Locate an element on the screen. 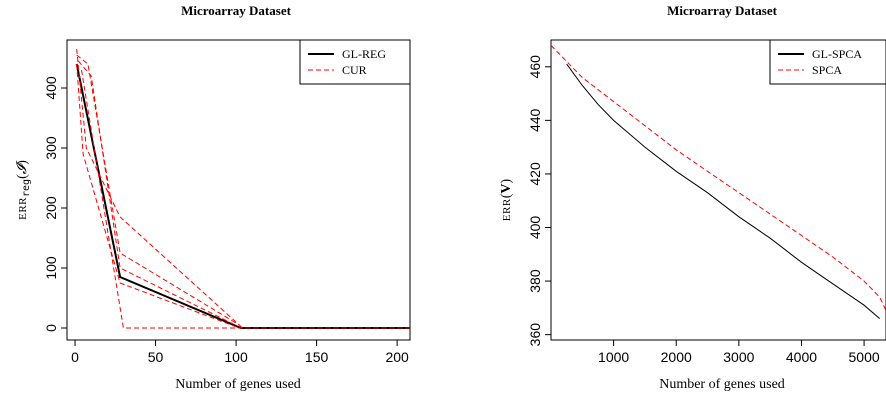  y-tick-label-right-3: 420 is located at coordinates (535, 174).